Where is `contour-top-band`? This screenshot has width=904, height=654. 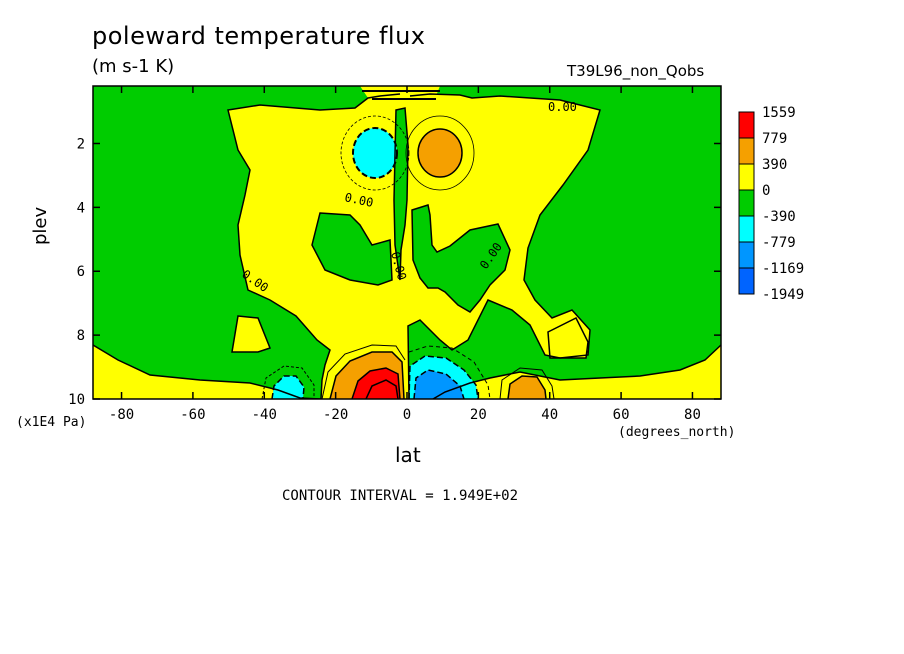
contour-top-band is located at coordinates (401, 95).